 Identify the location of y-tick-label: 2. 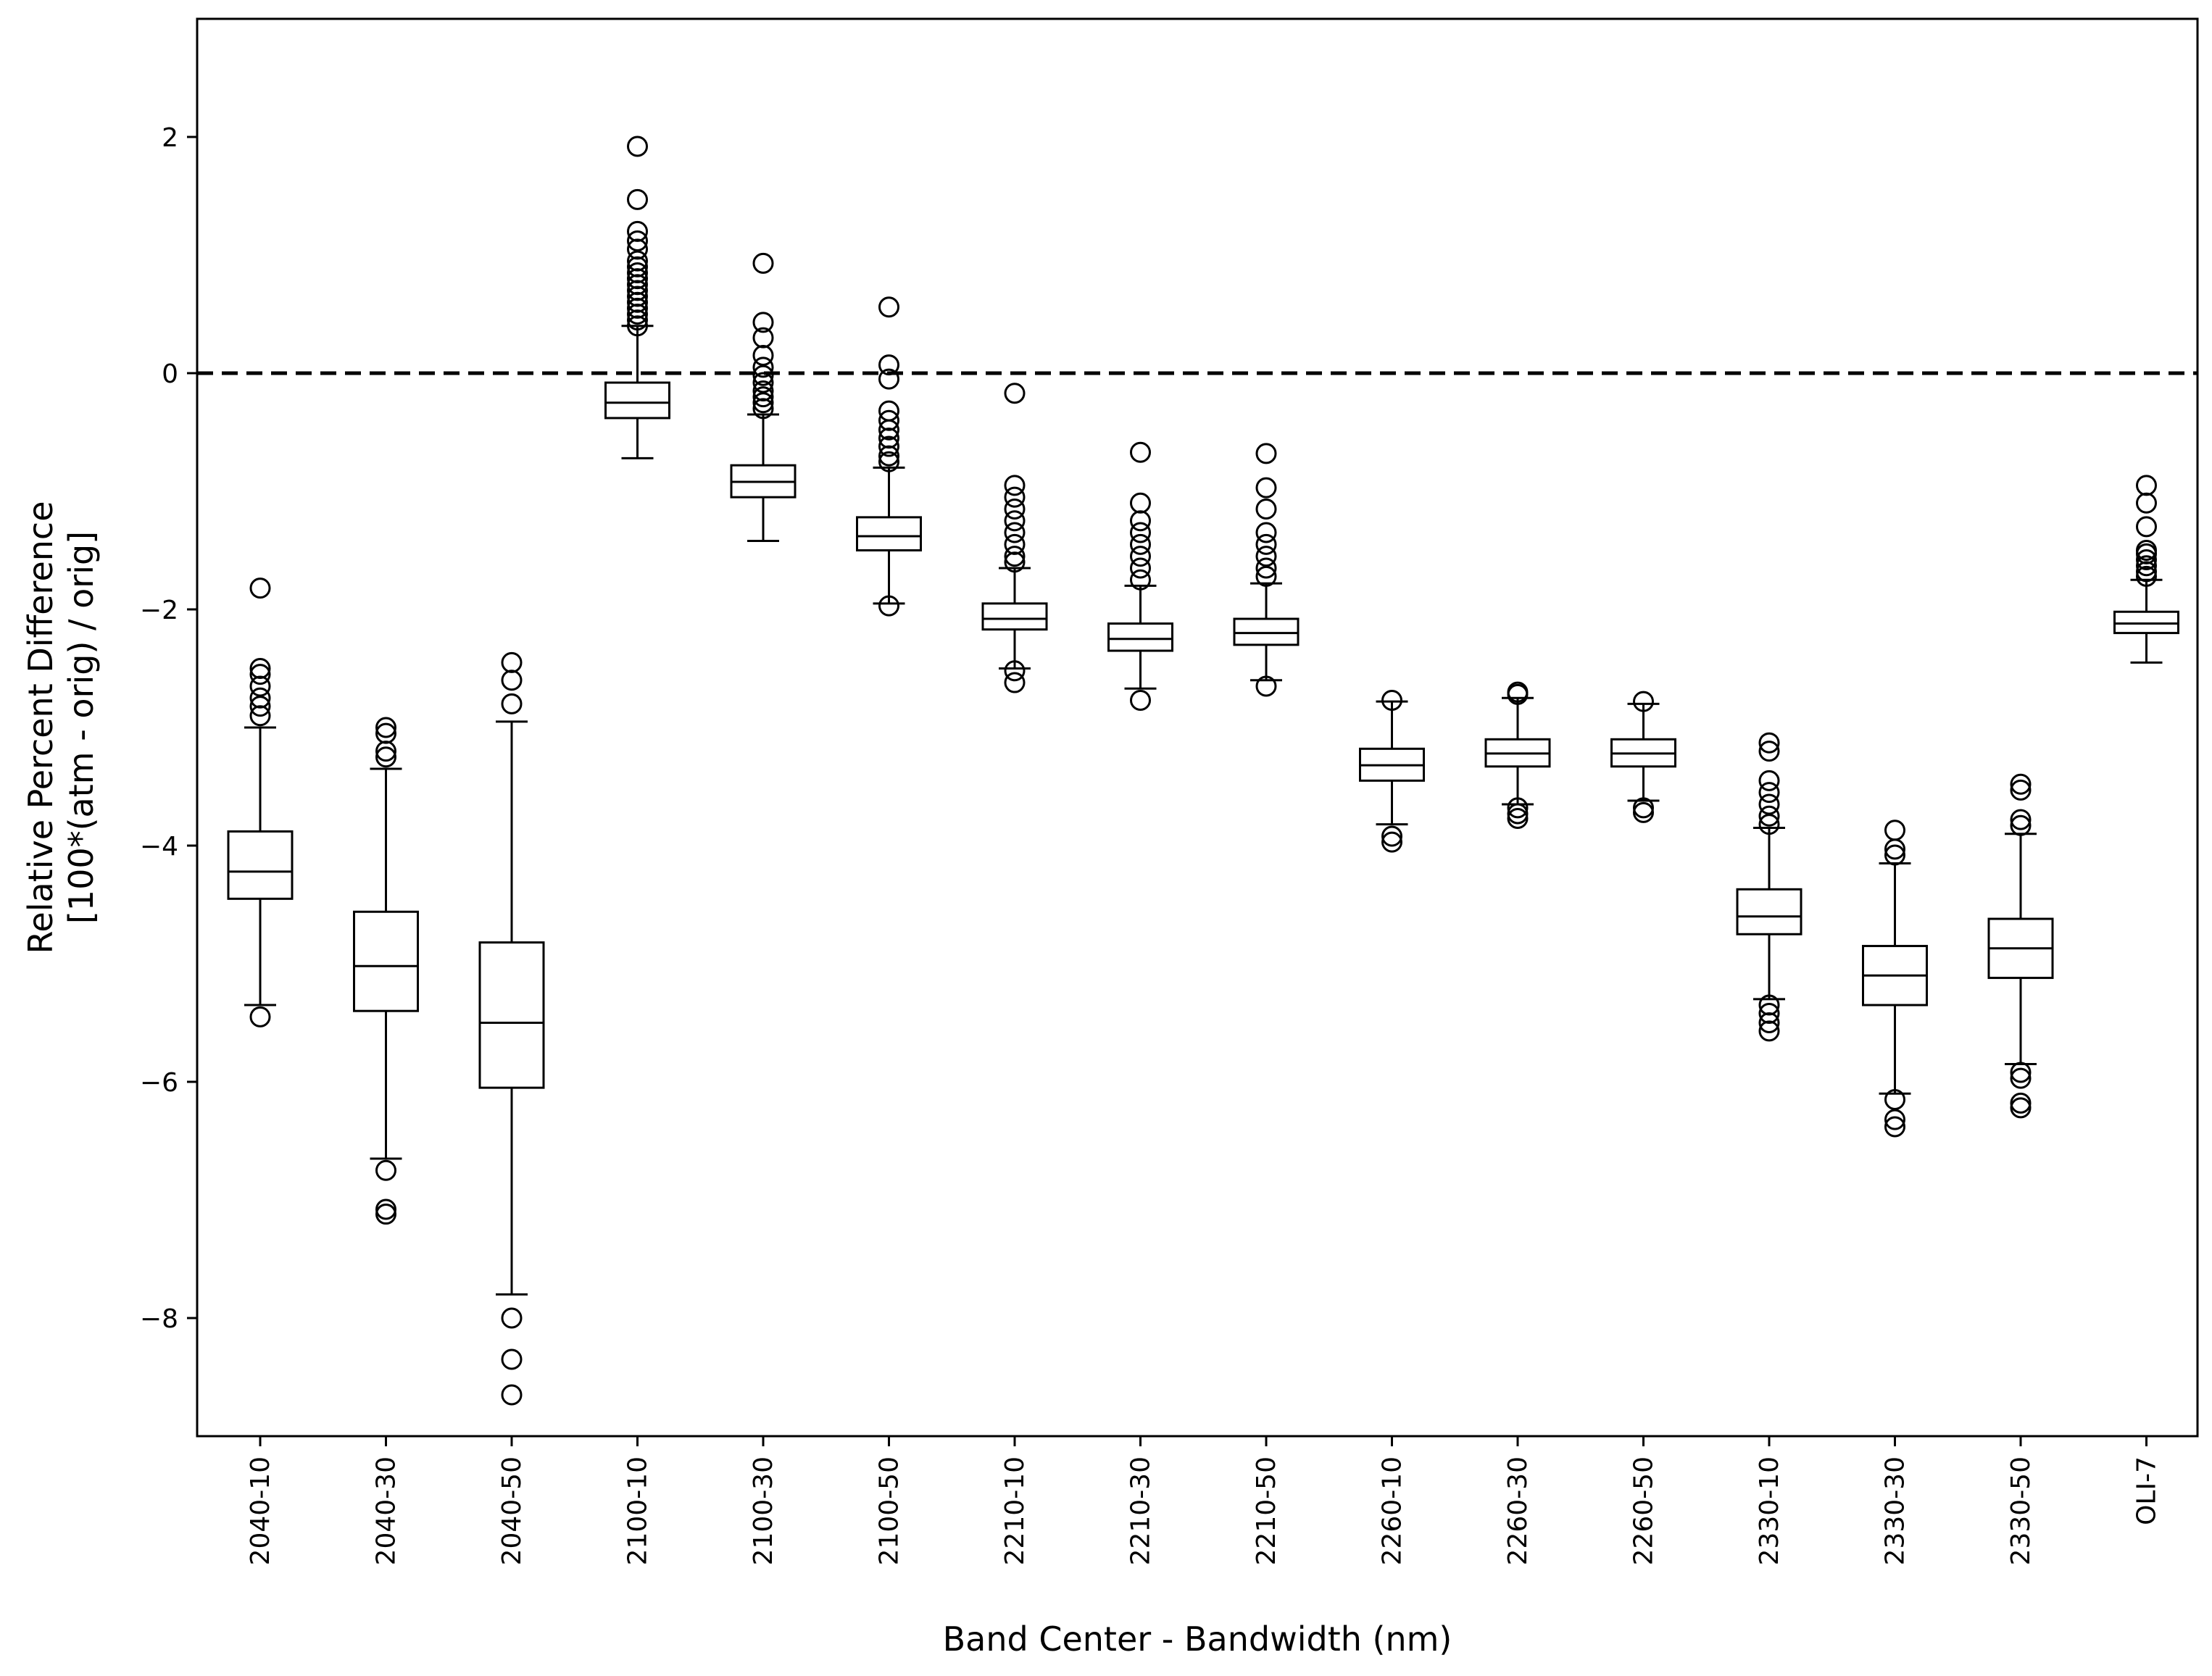
(170, 138).